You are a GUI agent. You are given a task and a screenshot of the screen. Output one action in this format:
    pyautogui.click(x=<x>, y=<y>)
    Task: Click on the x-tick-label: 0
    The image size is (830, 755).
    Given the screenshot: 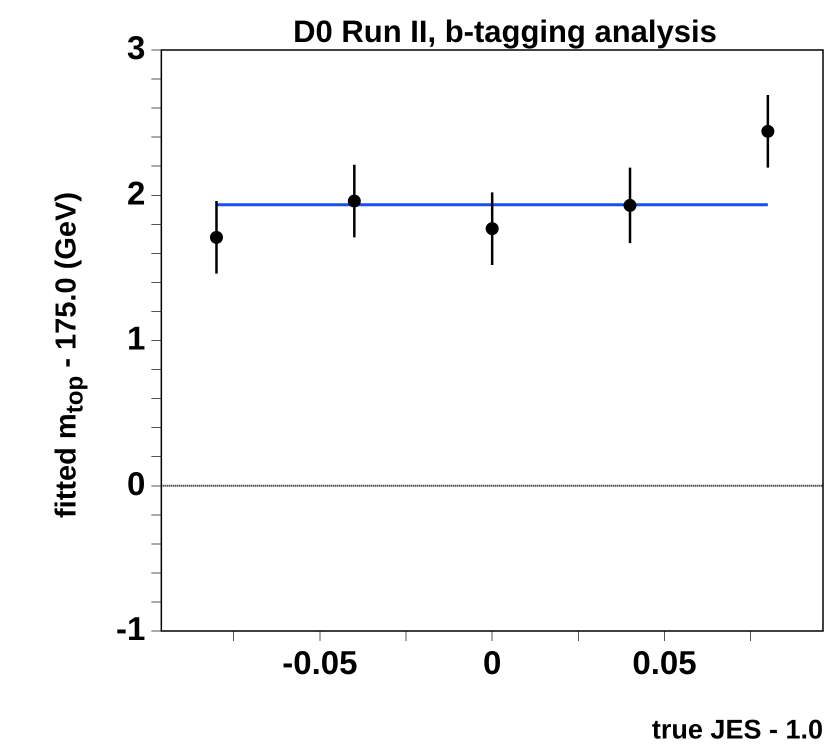 What is the action you would take?
    pyautogui.click(x=492, y=662)
    